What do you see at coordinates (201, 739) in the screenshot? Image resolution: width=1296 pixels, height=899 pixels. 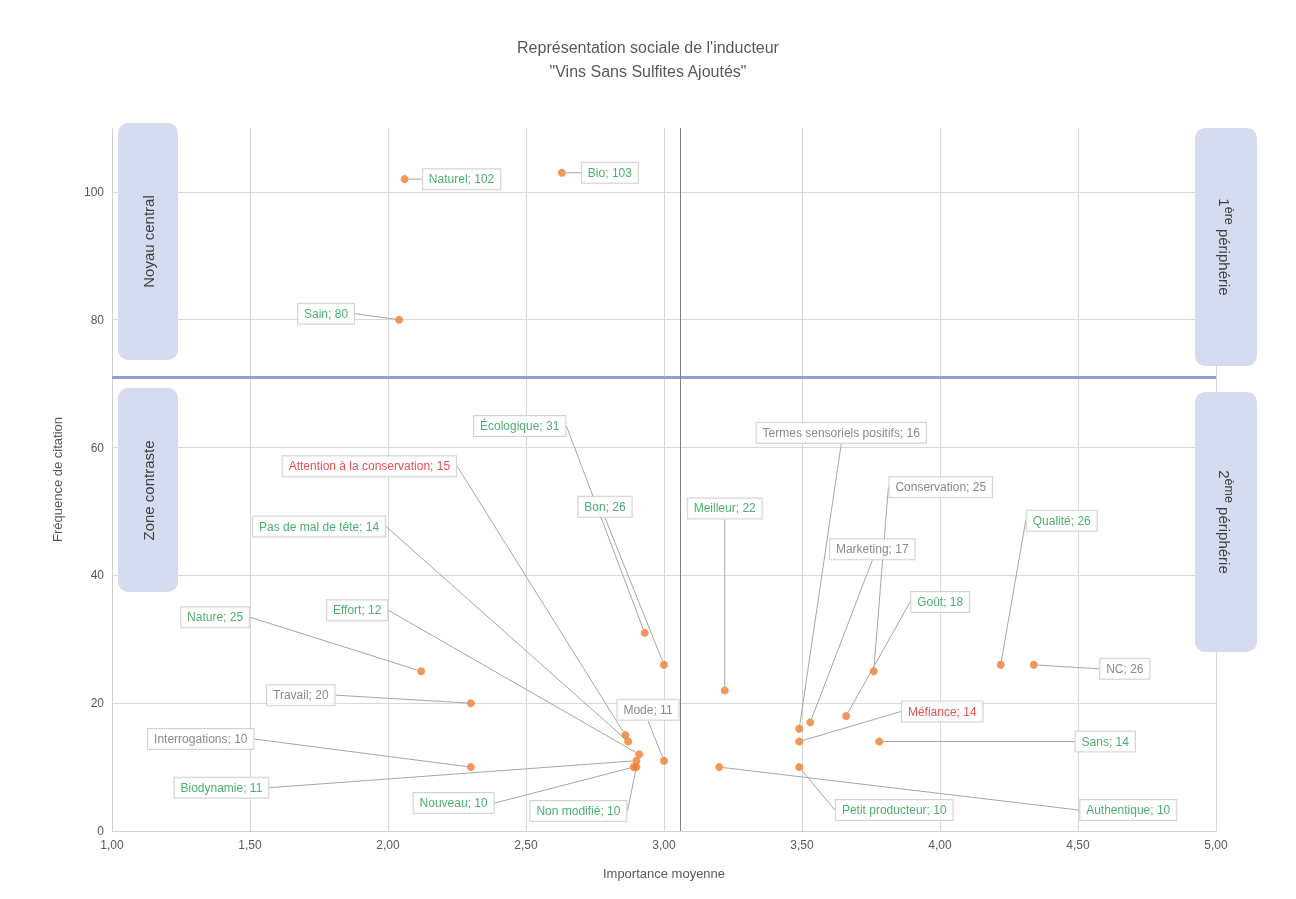 I see `data-label: Interrogations; 10` at bounding box center [201, 739].